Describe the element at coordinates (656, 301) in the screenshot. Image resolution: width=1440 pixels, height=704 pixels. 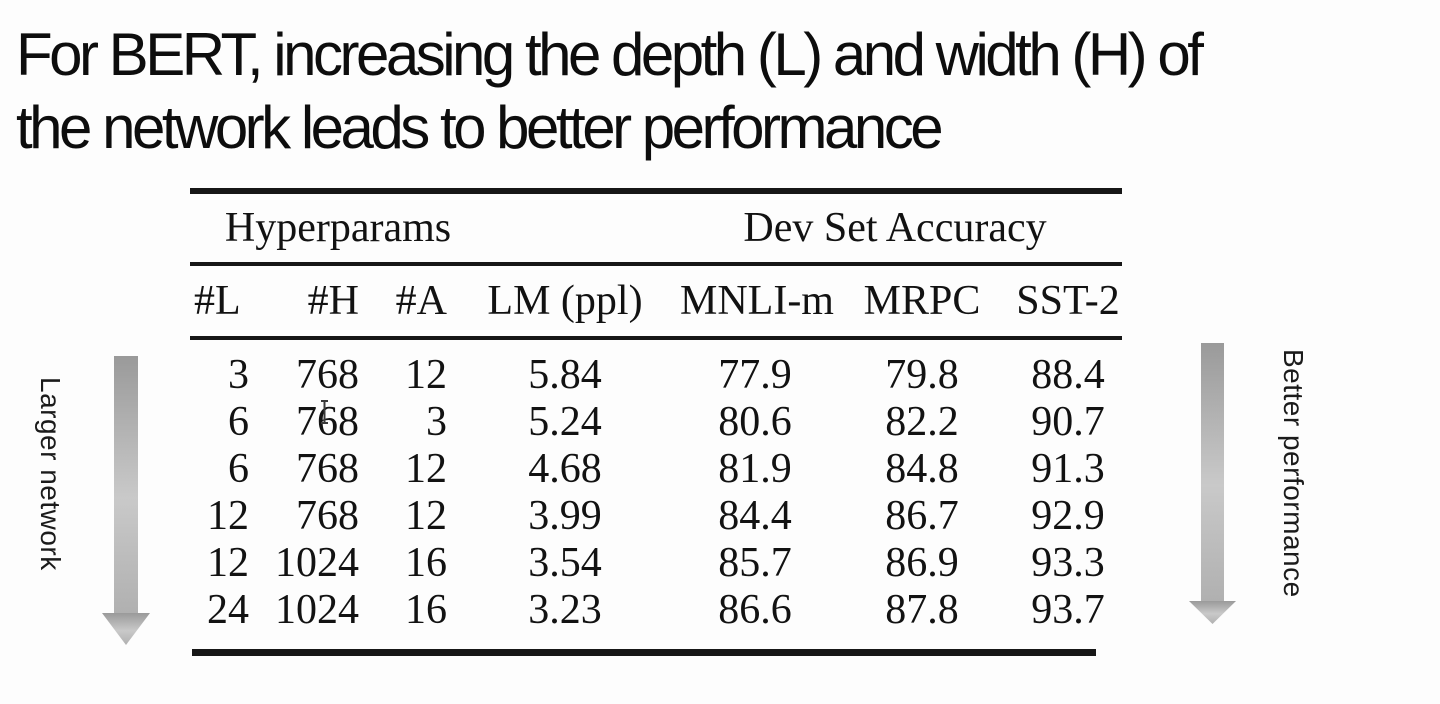
I see `table-header-row: #L #H #A LM (ppl) MNLI-m MRPC SST-2` at that location.